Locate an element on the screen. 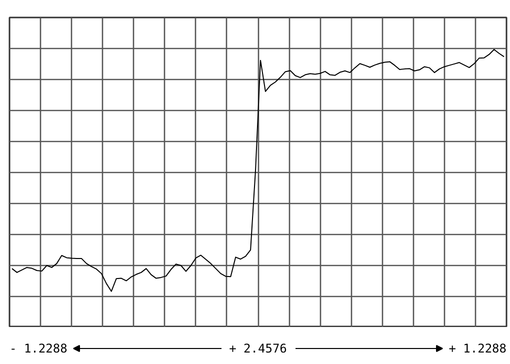 The width and height of the screenshot is (510, 364). text: + 1.2288 is located at coordinates (477, 349).